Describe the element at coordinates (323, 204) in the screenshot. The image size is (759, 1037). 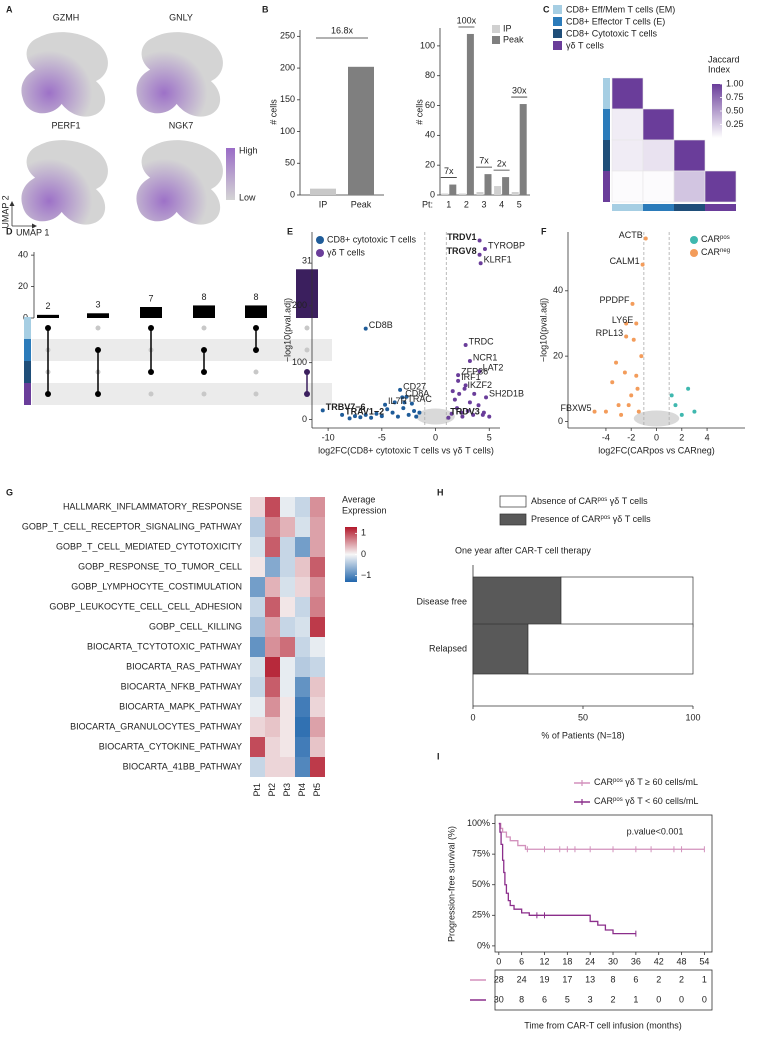
I see `x-tick-label: IP` at that location.